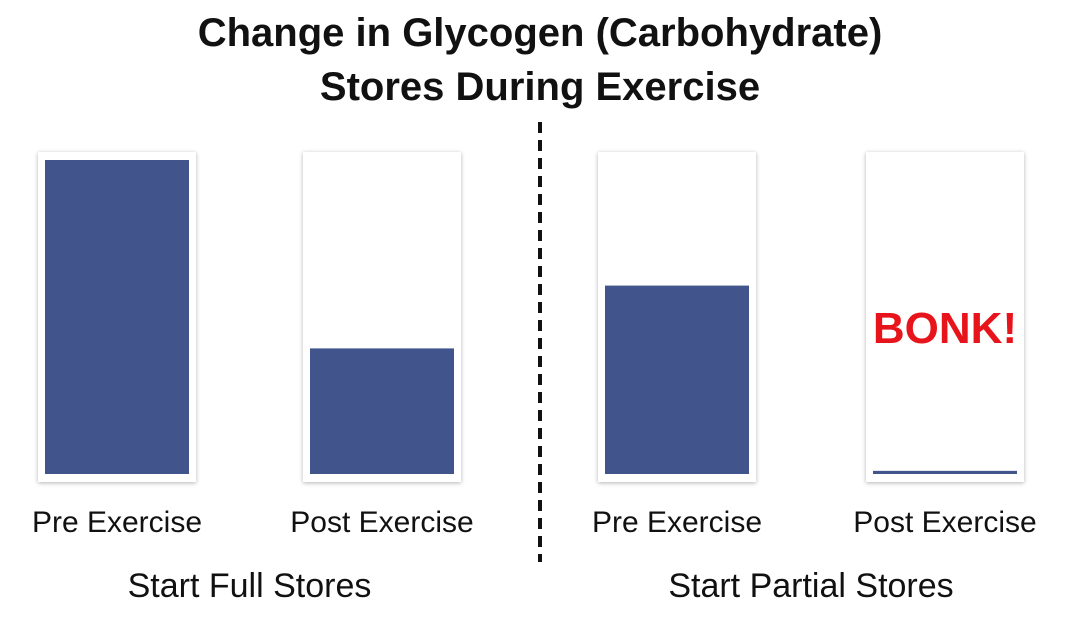  I want to click on group-label: Start Partial Stores, so click(810, 586).